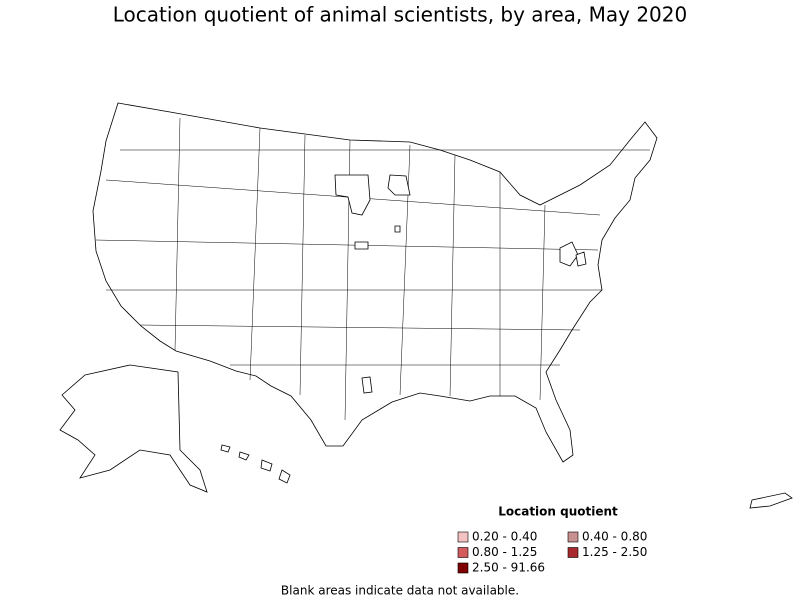 This screenshot has height=600, width=800. Describe the element at coordinates (400, 591) in the screenshot. I see `footnote: Blank areas indicate data not available.` at that location.